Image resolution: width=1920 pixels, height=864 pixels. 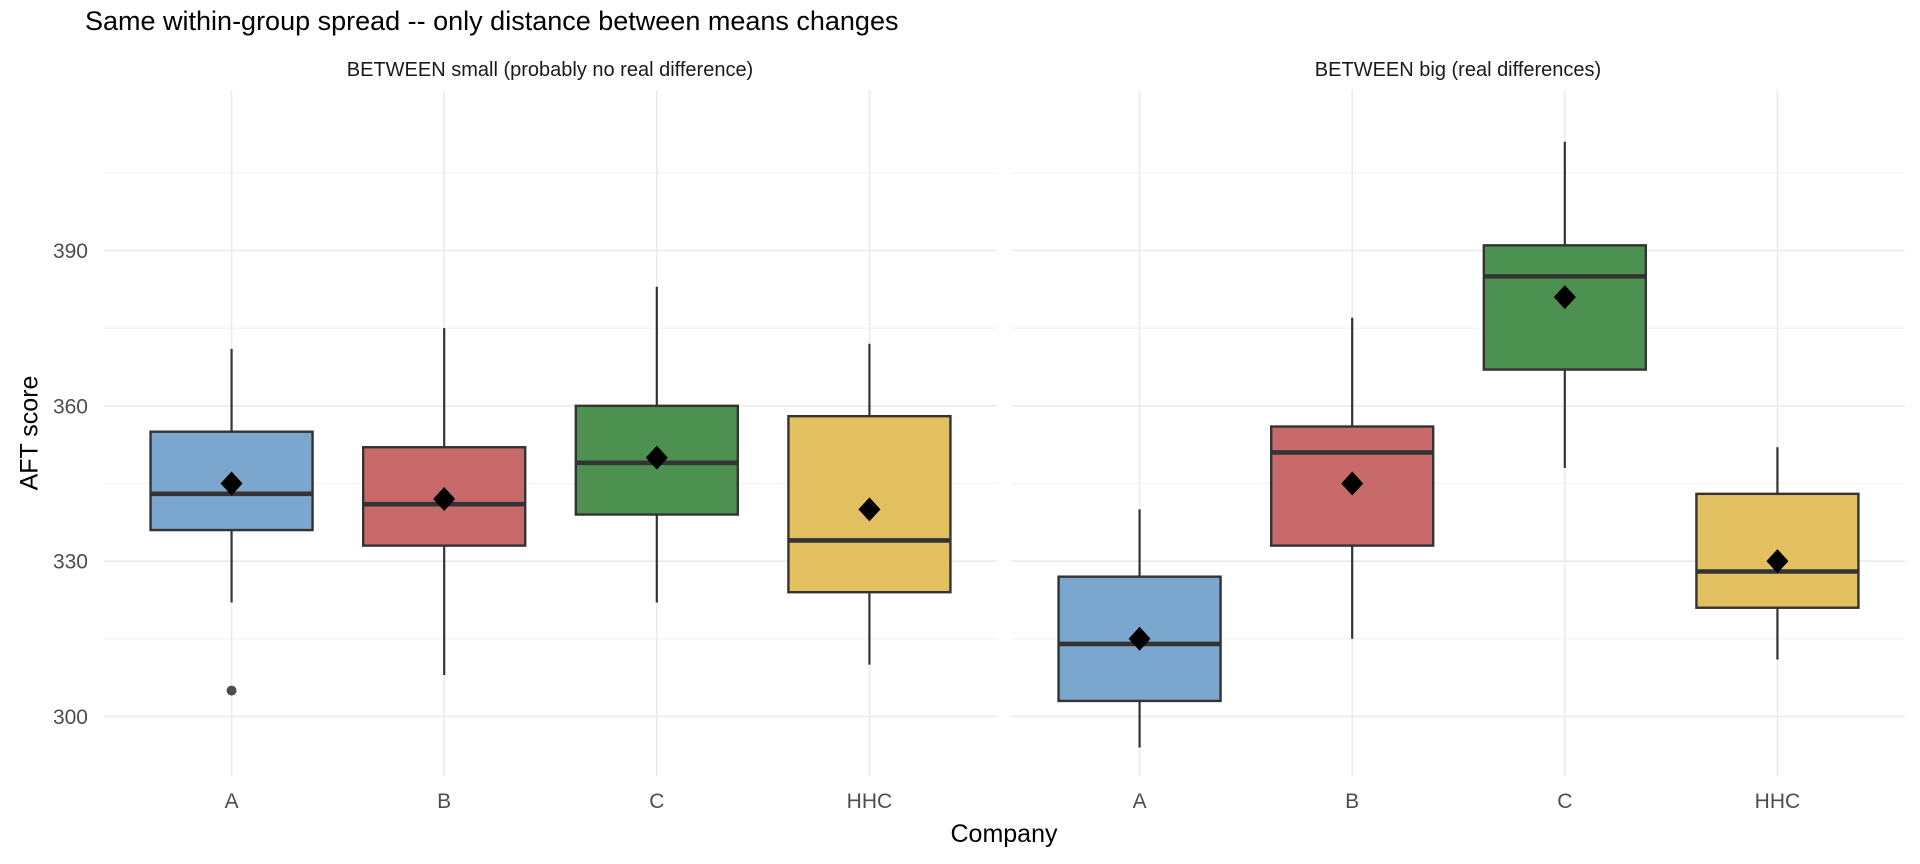 I want to click on outlier-point, so click(x=231, y=690).